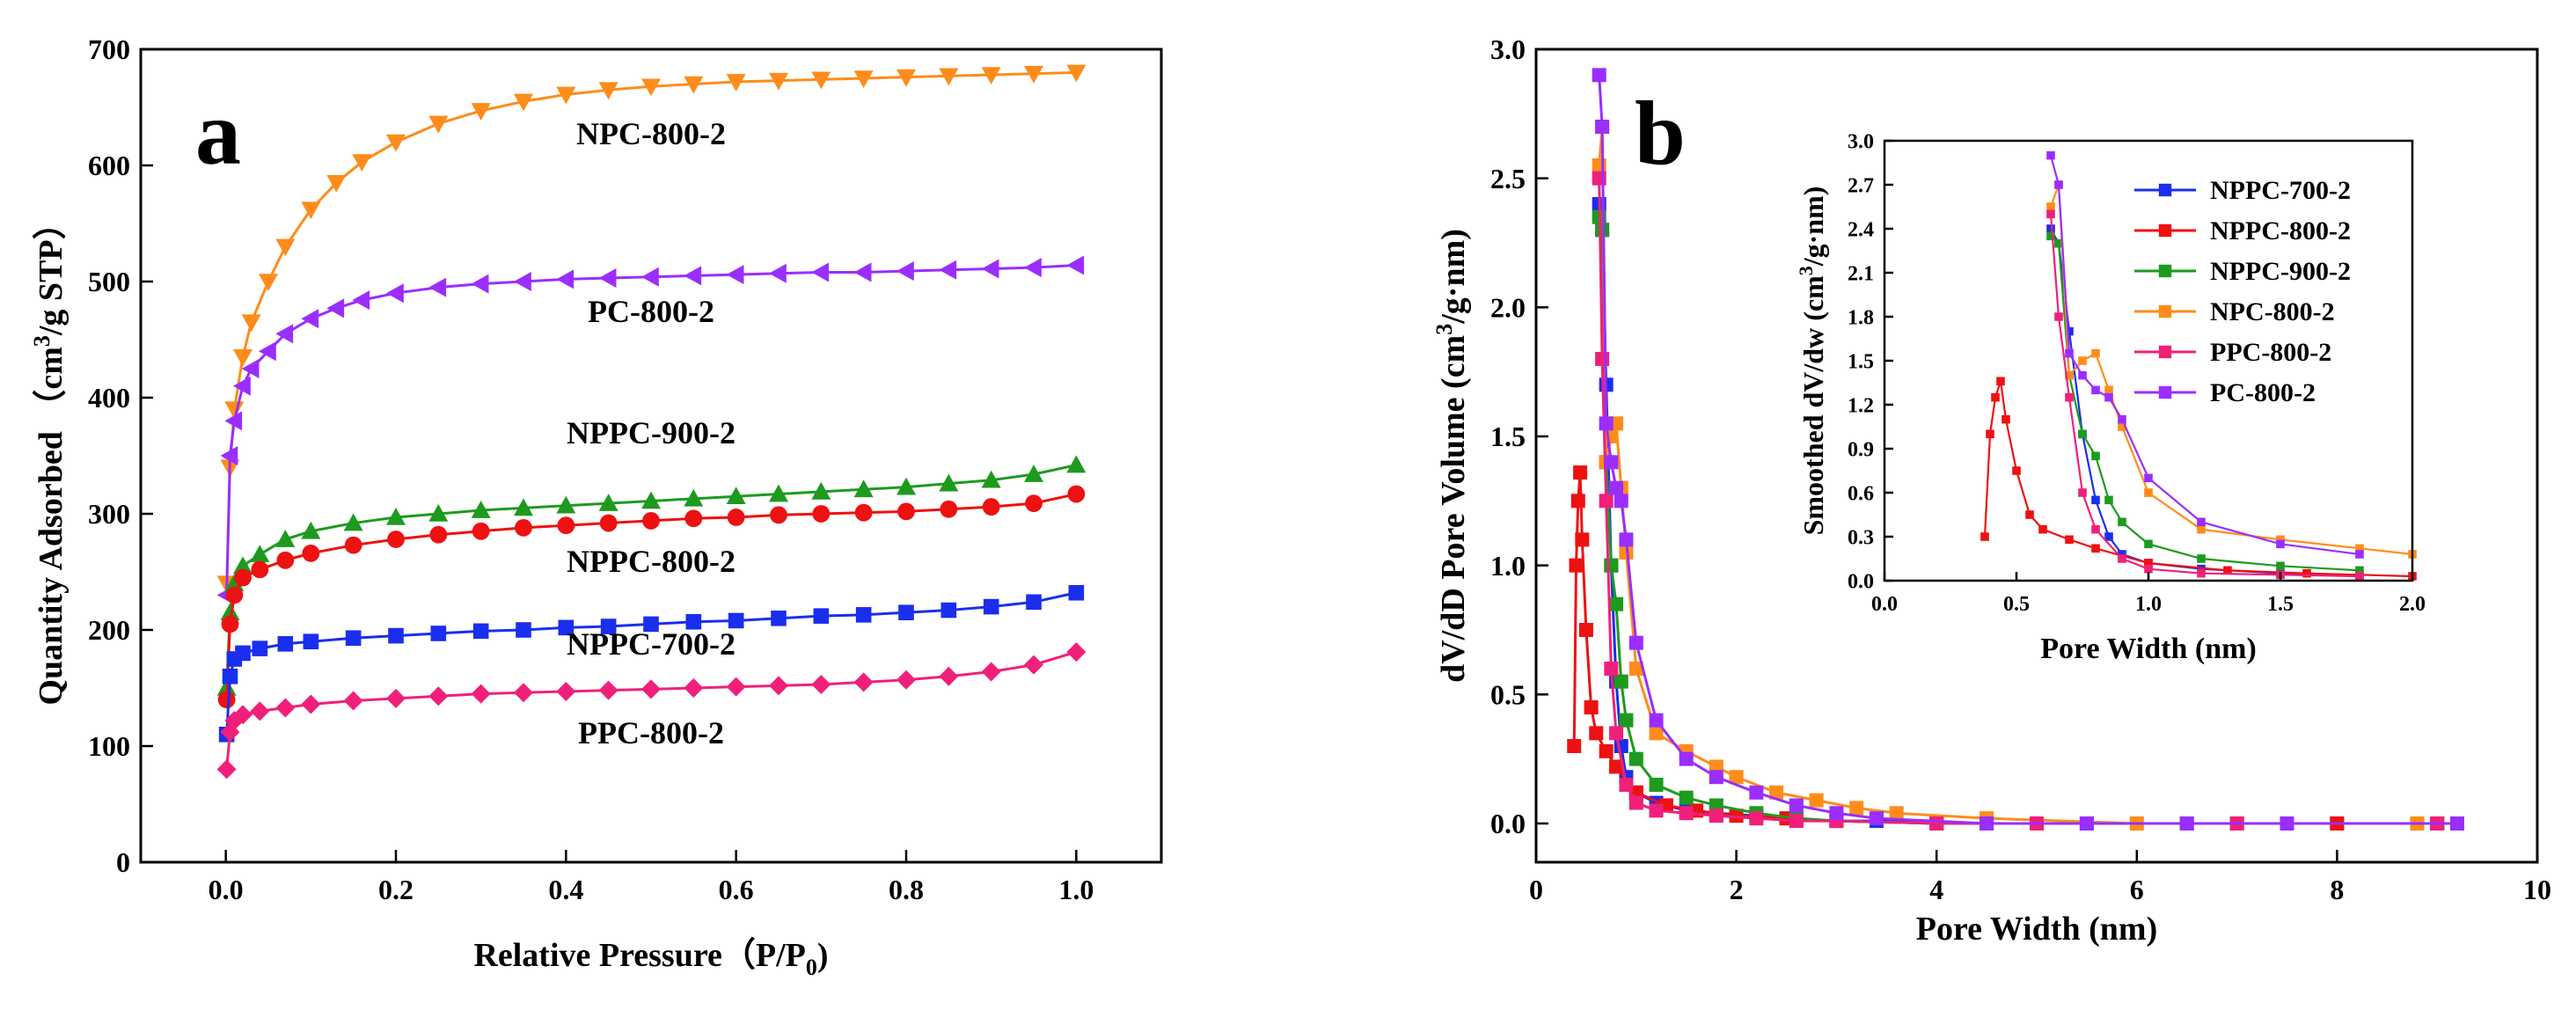  What do you see at coordinates (1861, 273) in the screenshot?
I see `y-tick-label: 2.1` at bounding box center [1861, 273].